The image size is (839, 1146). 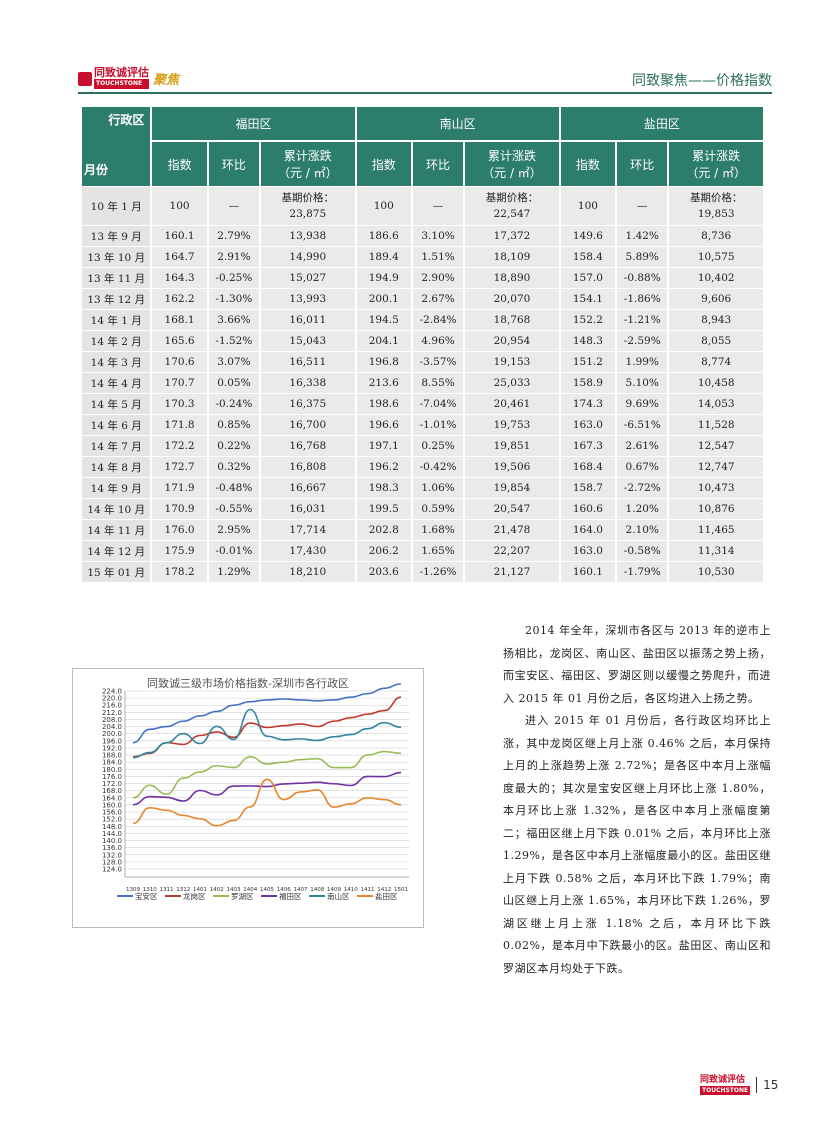 What do you see at coordinates (180, 319) in the screenshot?
I see `index-cell: 168.1` at bounding box center [180, 319].